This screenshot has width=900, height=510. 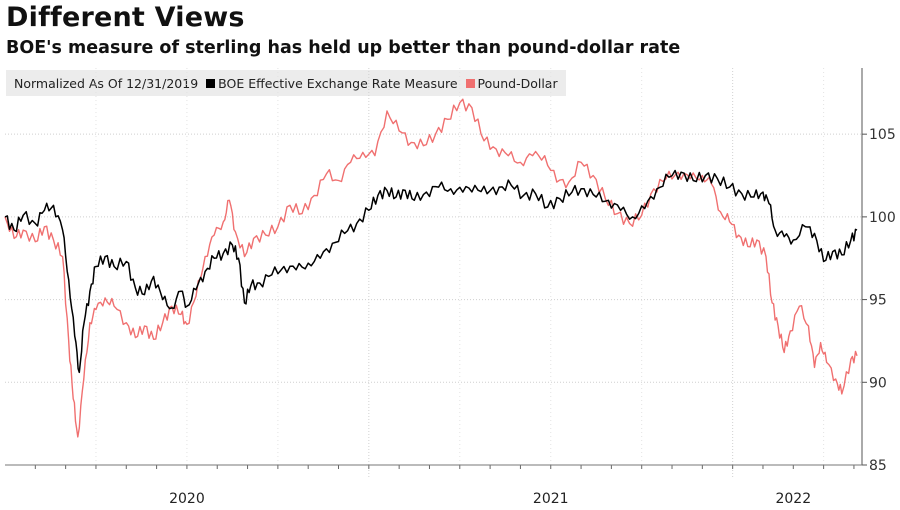 I want to click on legend-normalized-note: Normalized As Of 12/31/2019, so click(x=106, y=83).